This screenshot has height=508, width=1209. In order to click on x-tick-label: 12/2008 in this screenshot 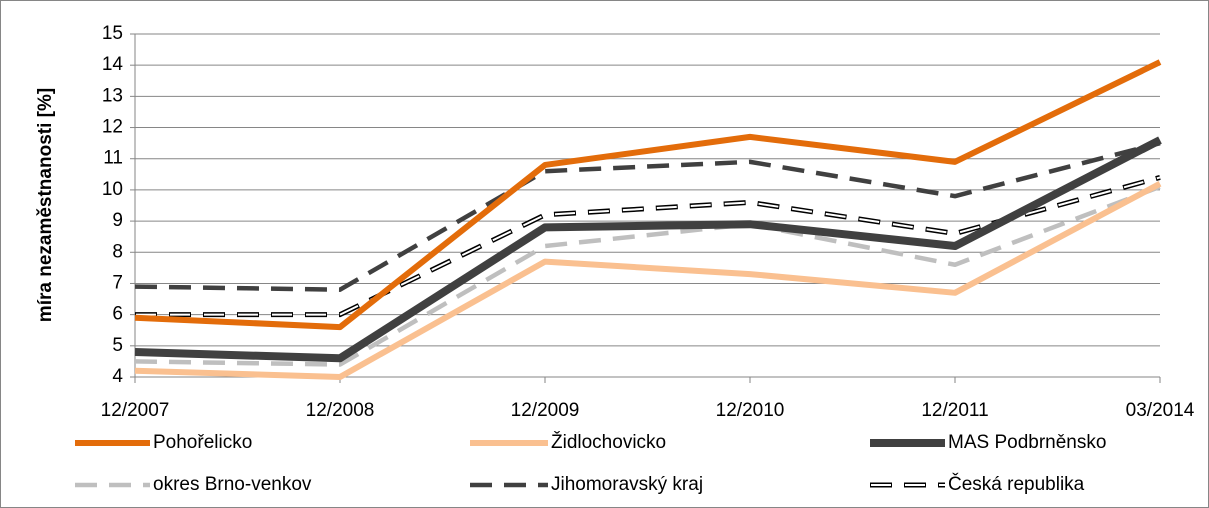, I will do `click(340, 410)`.